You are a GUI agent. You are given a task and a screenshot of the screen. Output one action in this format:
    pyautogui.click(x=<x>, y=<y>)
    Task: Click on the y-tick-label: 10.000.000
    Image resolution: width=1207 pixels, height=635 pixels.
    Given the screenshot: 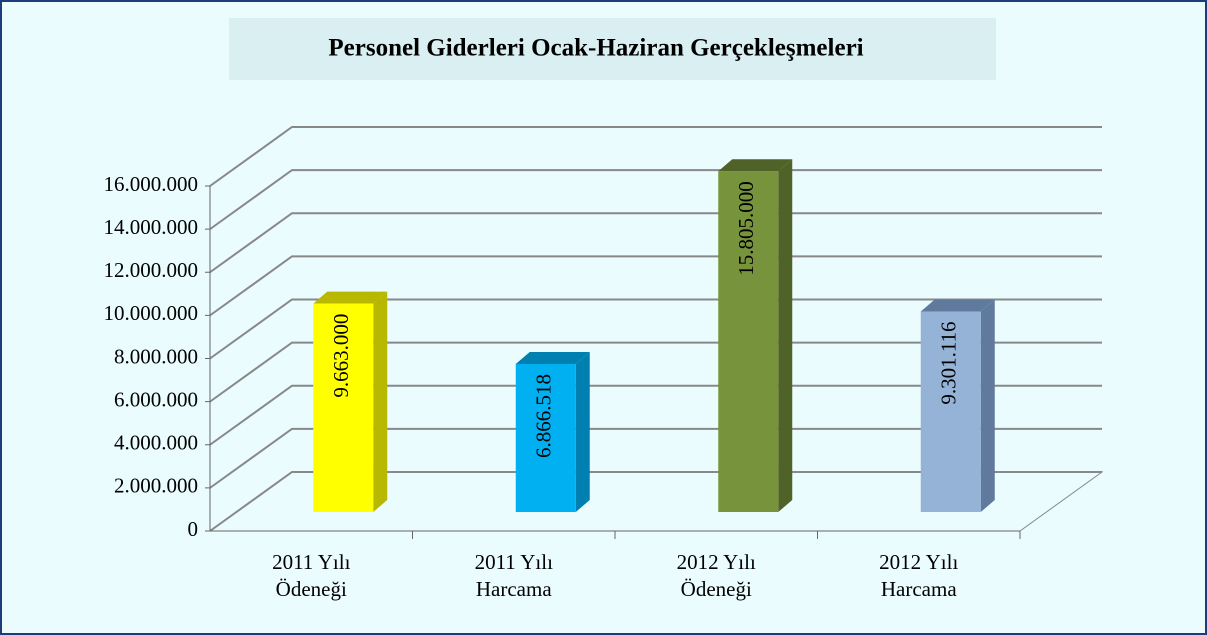 What is the action you would take?
    pyautogui.click(x=151, y=313)
    